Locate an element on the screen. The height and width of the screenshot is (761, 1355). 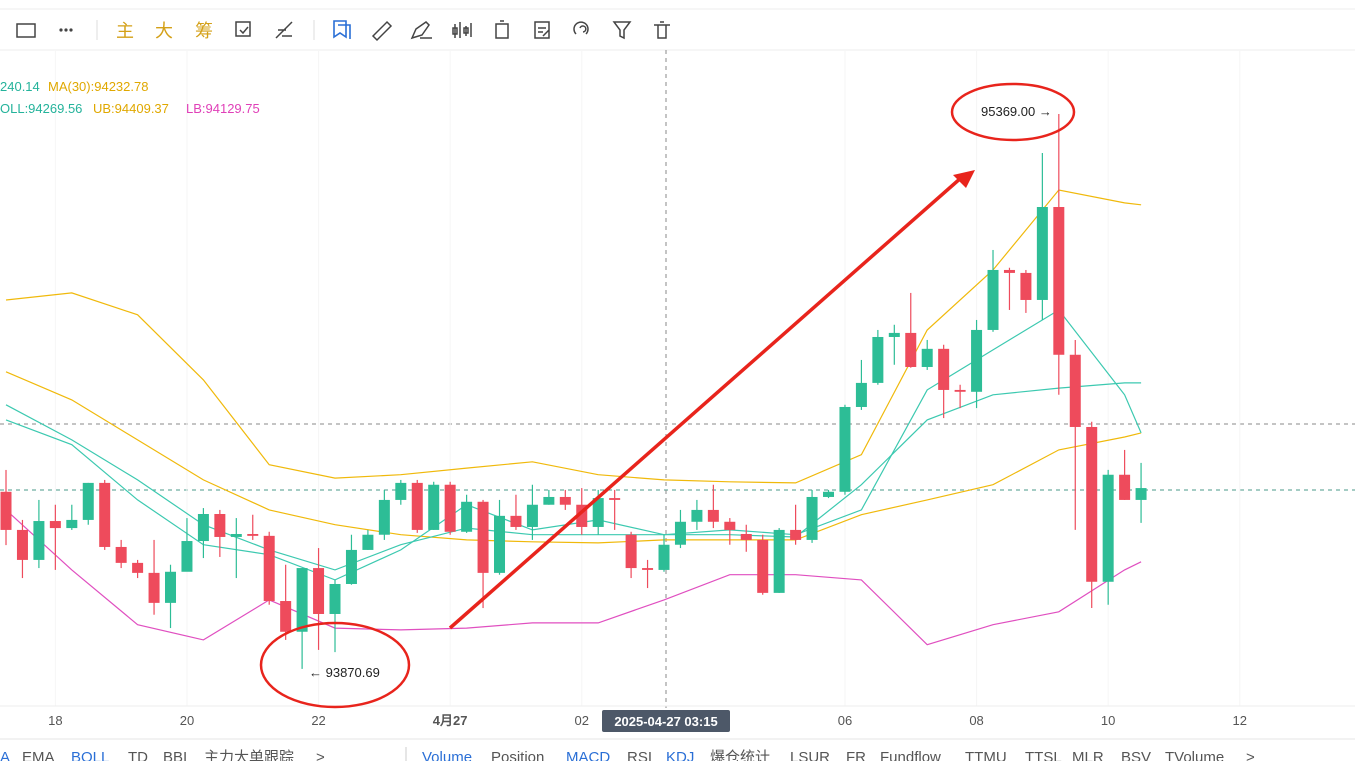
clear-tool is located at coordinates (502, 29).